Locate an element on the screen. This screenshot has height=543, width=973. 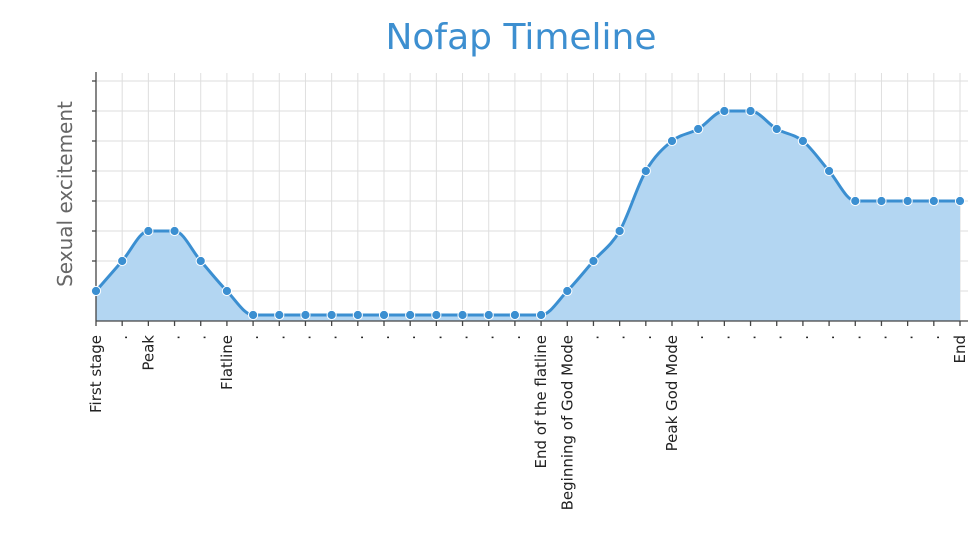
y-axis-label: Sexual excitement is located at coordinates (65, 194).